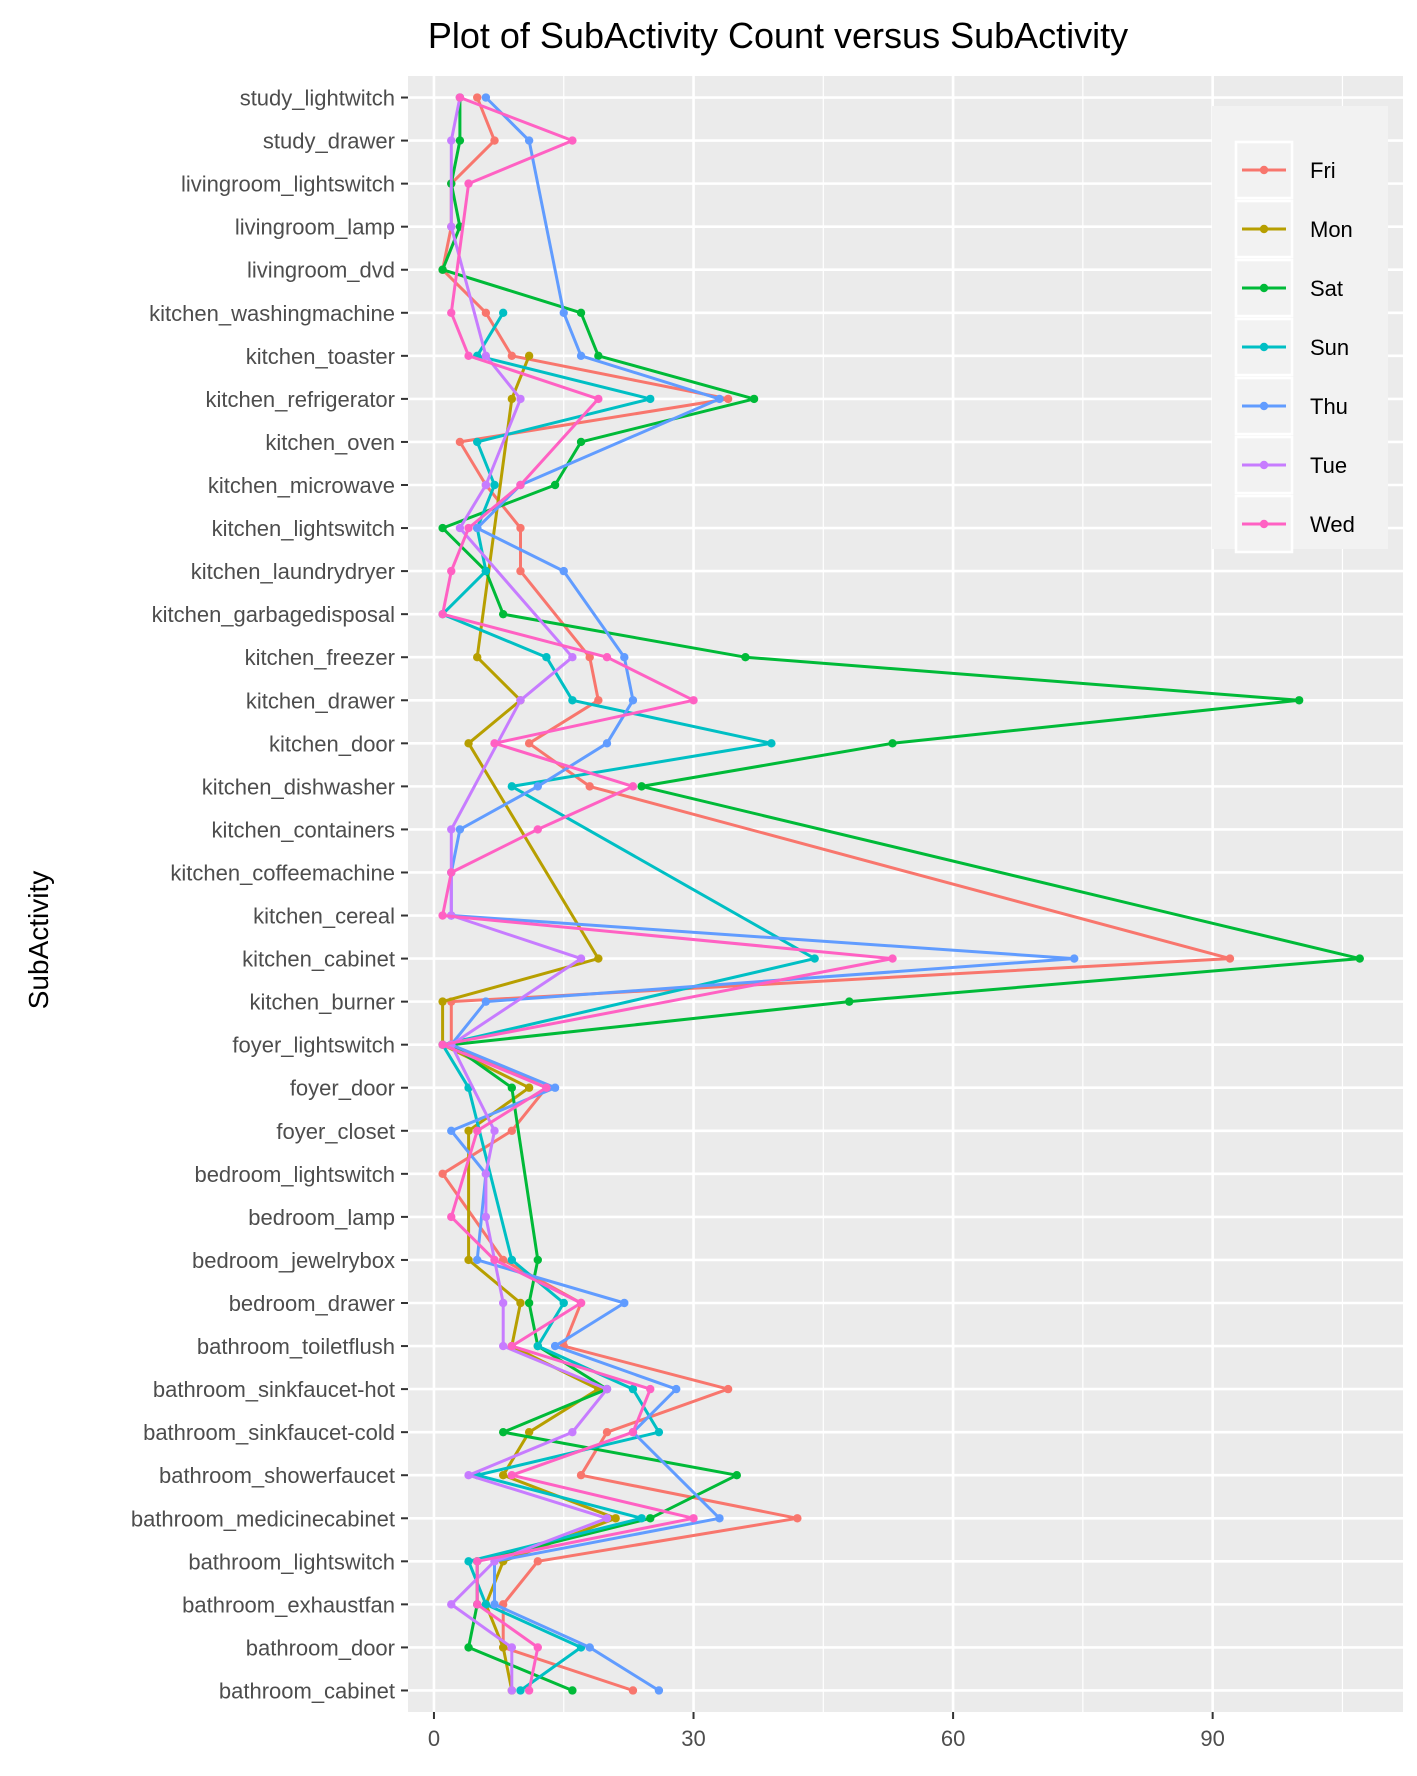  Describe the element at coordinates (322, 1002) in the screenshot. I see `y-tick-label: kitchen_burner` at that location.